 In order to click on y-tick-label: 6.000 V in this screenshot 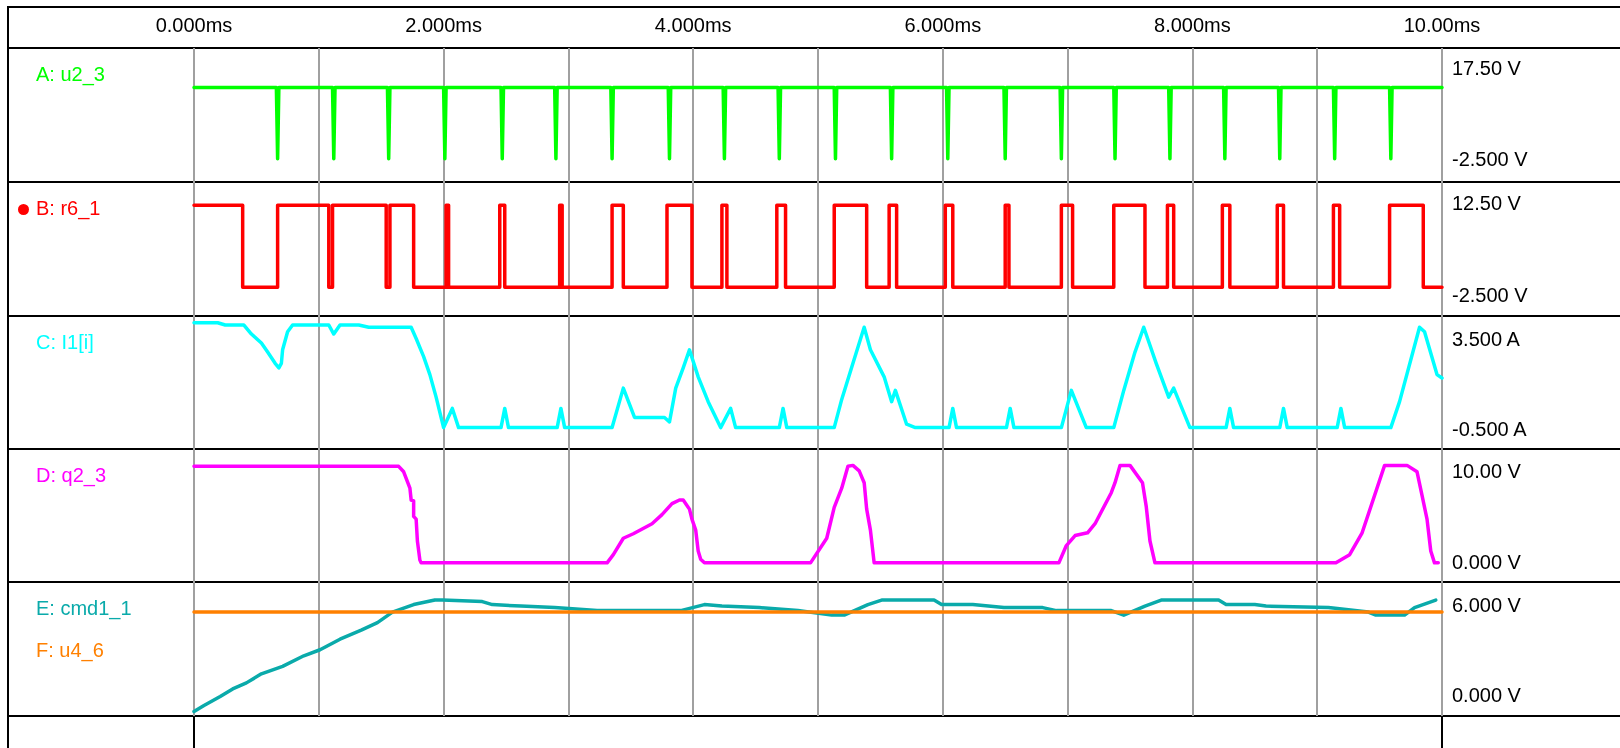, I will do `click(1487, 604)`.